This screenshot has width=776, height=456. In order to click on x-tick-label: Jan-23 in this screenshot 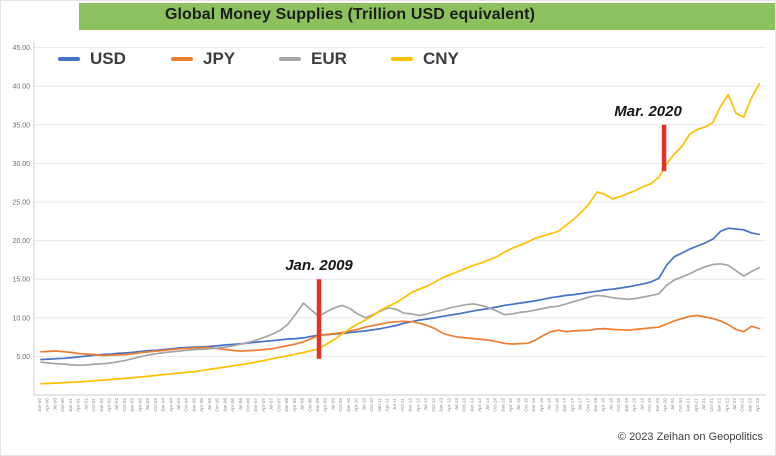, I will do `click(750, 405)`.